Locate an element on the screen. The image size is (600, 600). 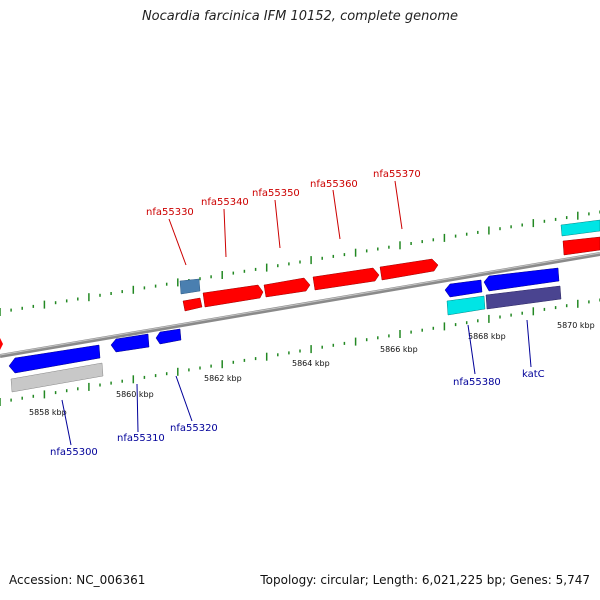
scale-label-5864: 5864 kbp is located at coordinates (311, 363).